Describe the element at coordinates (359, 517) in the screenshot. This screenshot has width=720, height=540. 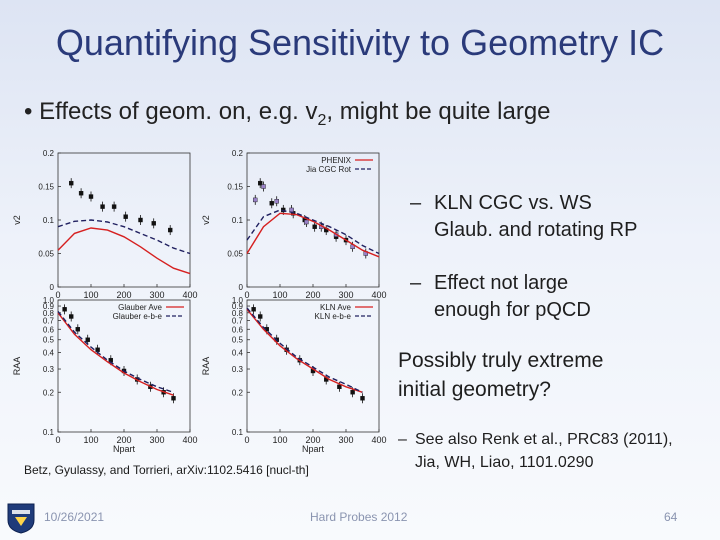
I see `footer-center: Hard Probes 2012` at that location.